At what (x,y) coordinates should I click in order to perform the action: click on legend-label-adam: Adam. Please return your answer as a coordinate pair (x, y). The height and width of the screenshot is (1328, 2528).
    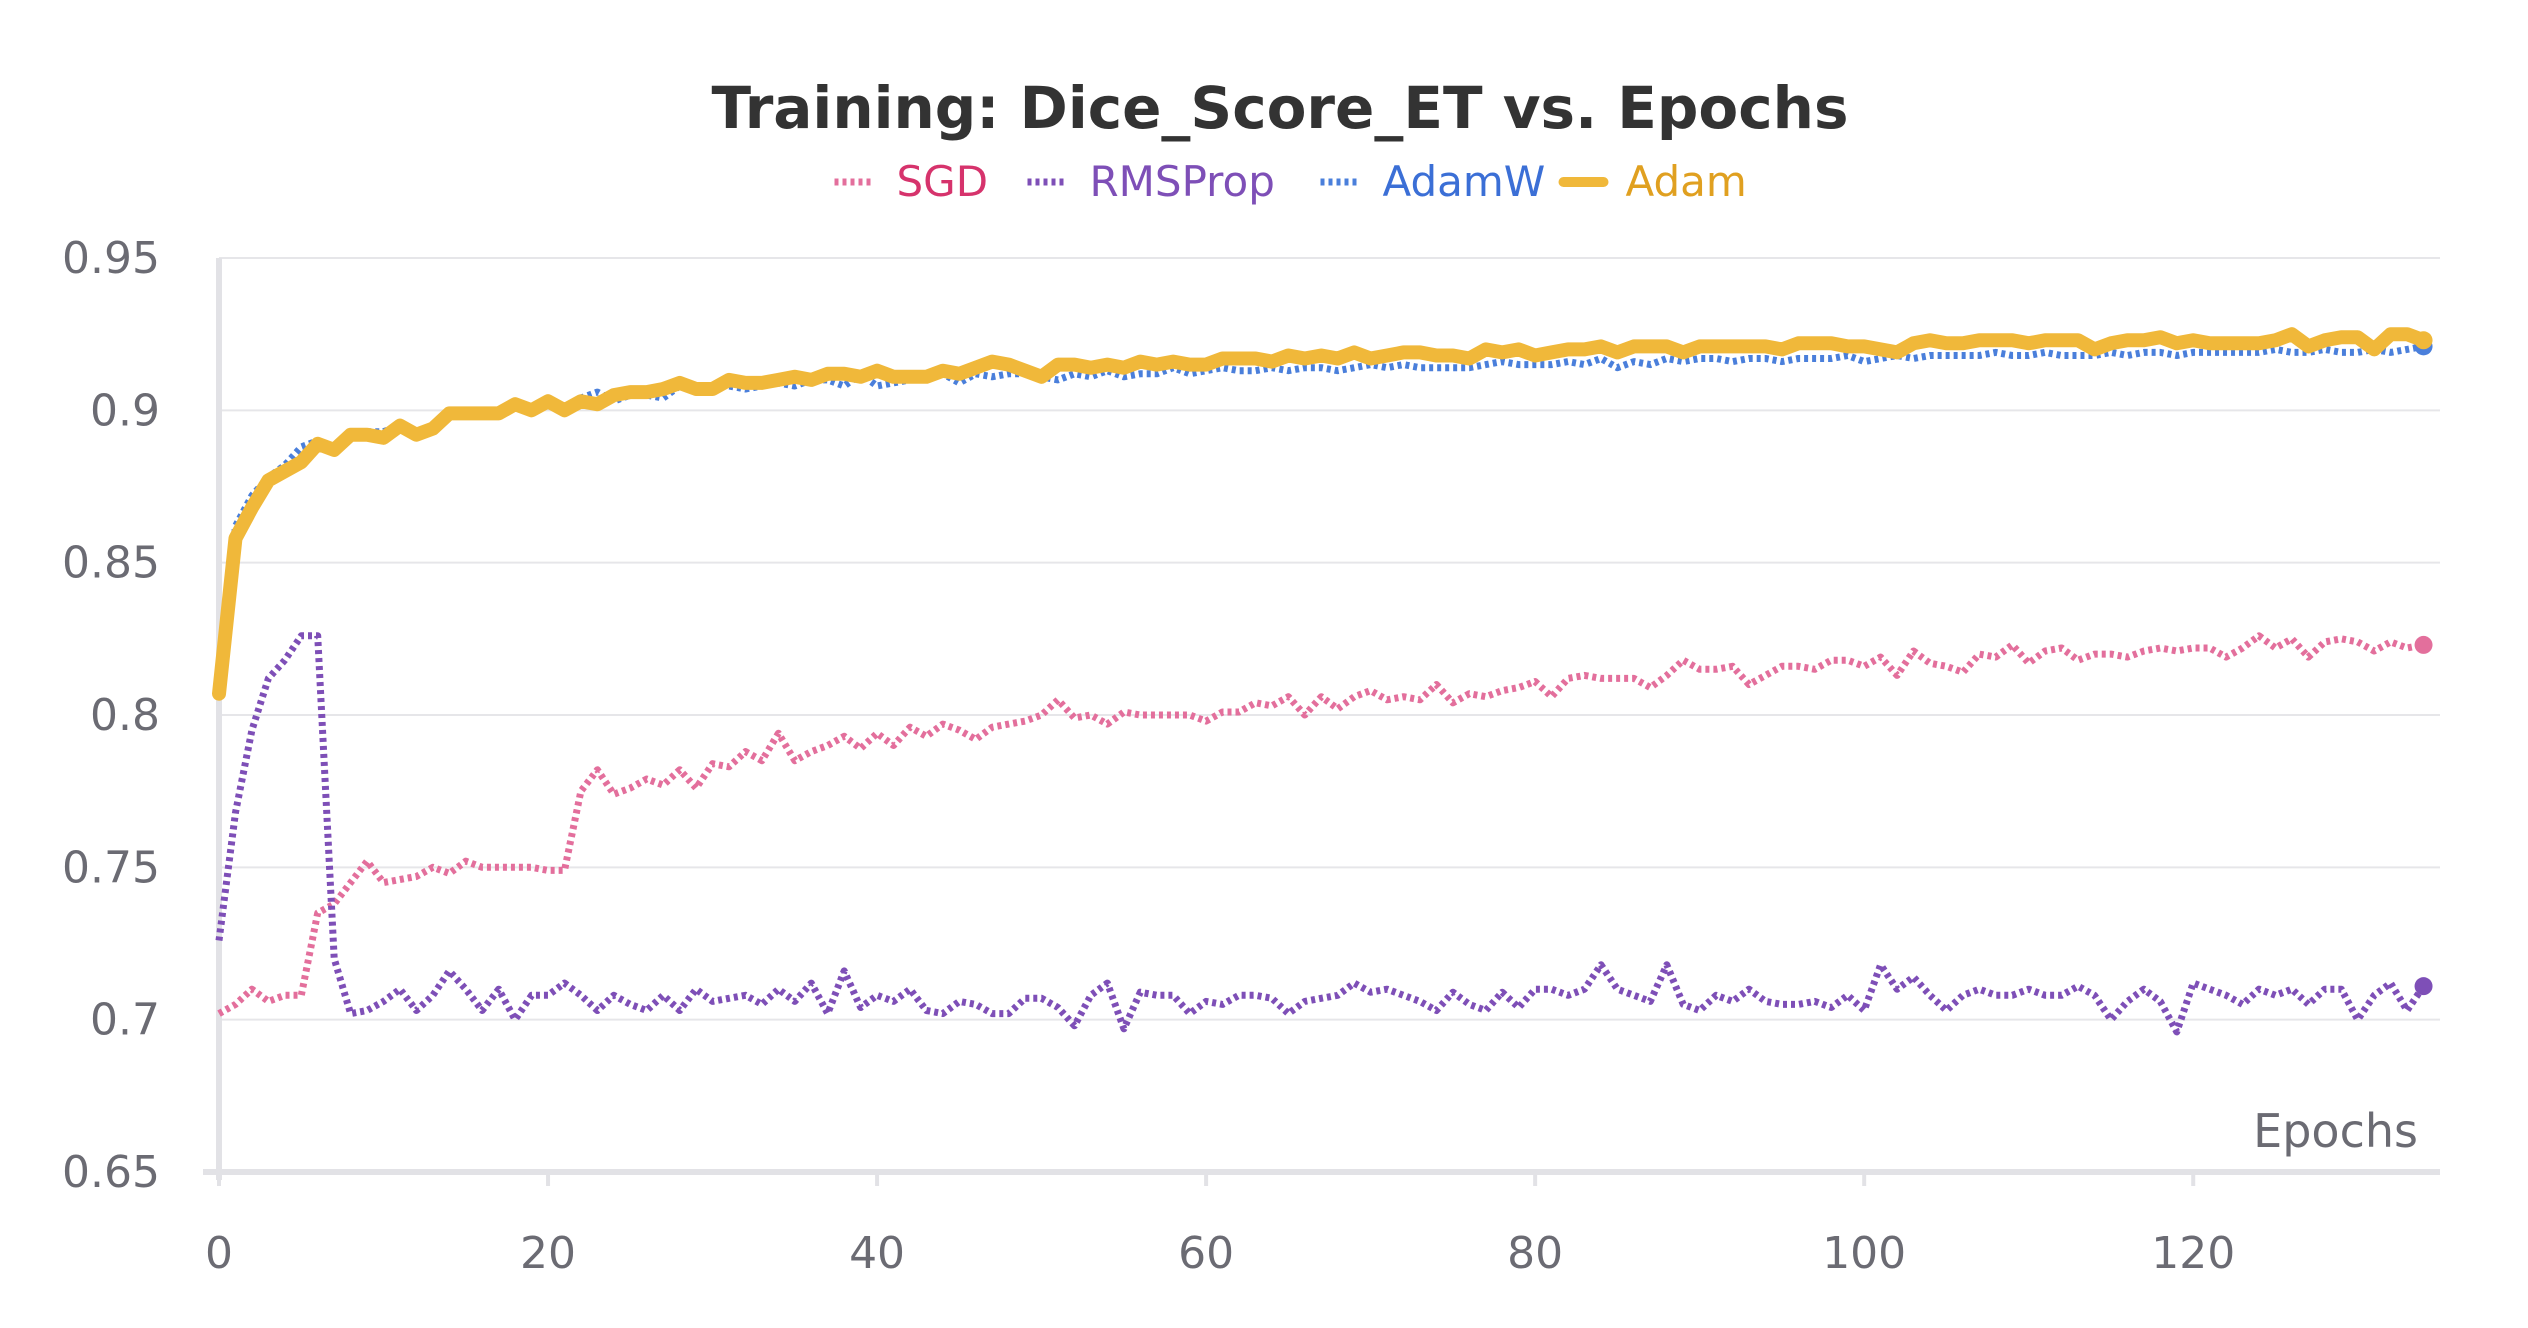
    Looking at the image, I should click on (1686, 181).